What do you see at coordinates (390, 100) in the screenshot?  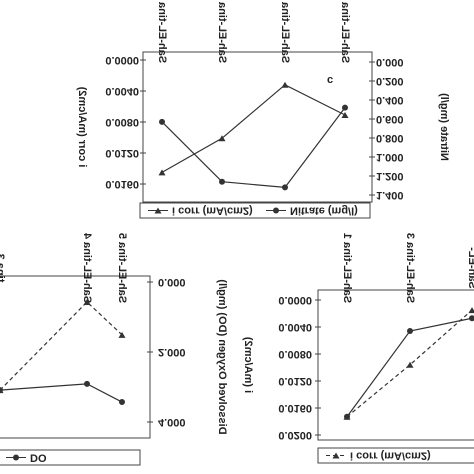 I see `y2-tick-label: 0.400` at bounding box center [390, 100].